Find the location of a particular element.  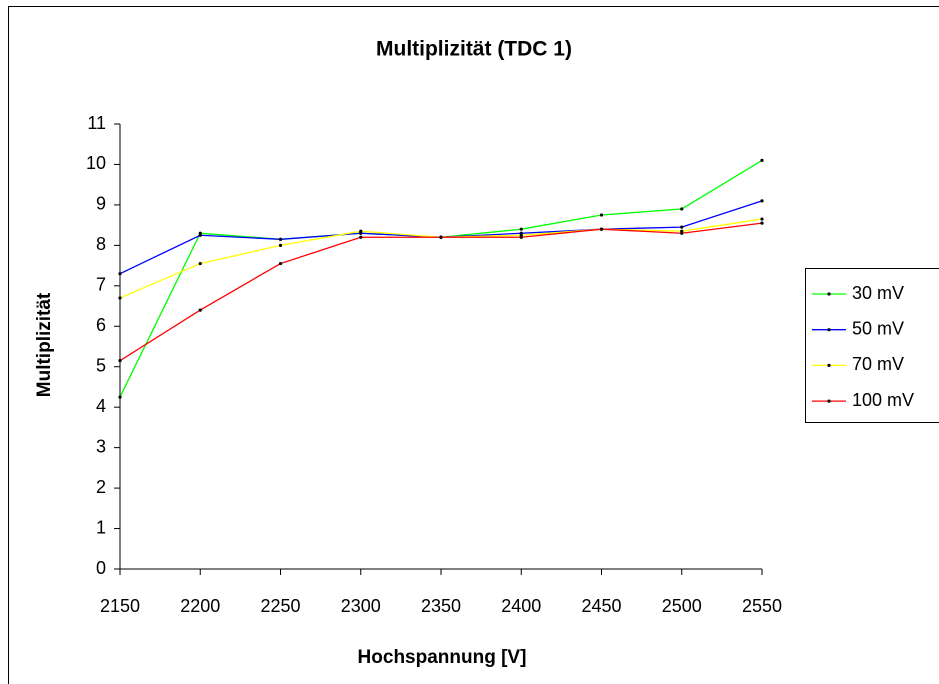

y-tick-label: 4 is located at coordinates (101, 406).